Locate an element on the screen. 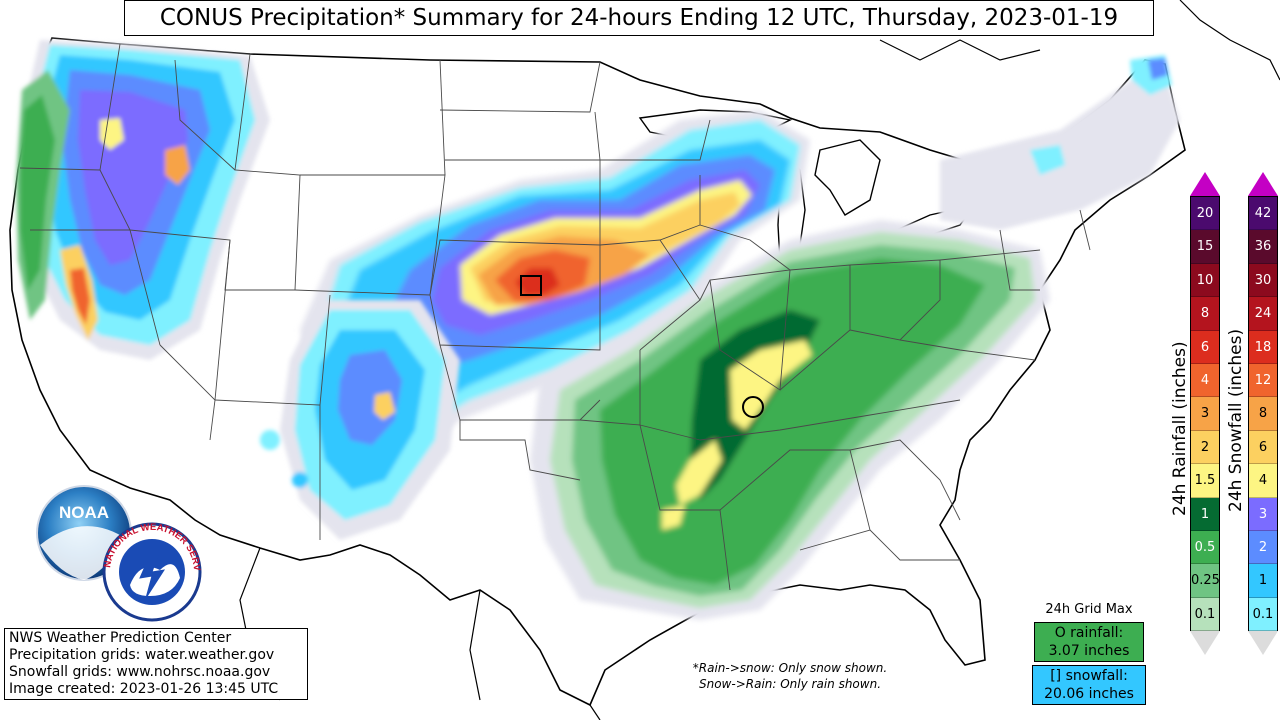  snowfall-bin-0-1: 0.1 is located at coordinates (1263, 614).